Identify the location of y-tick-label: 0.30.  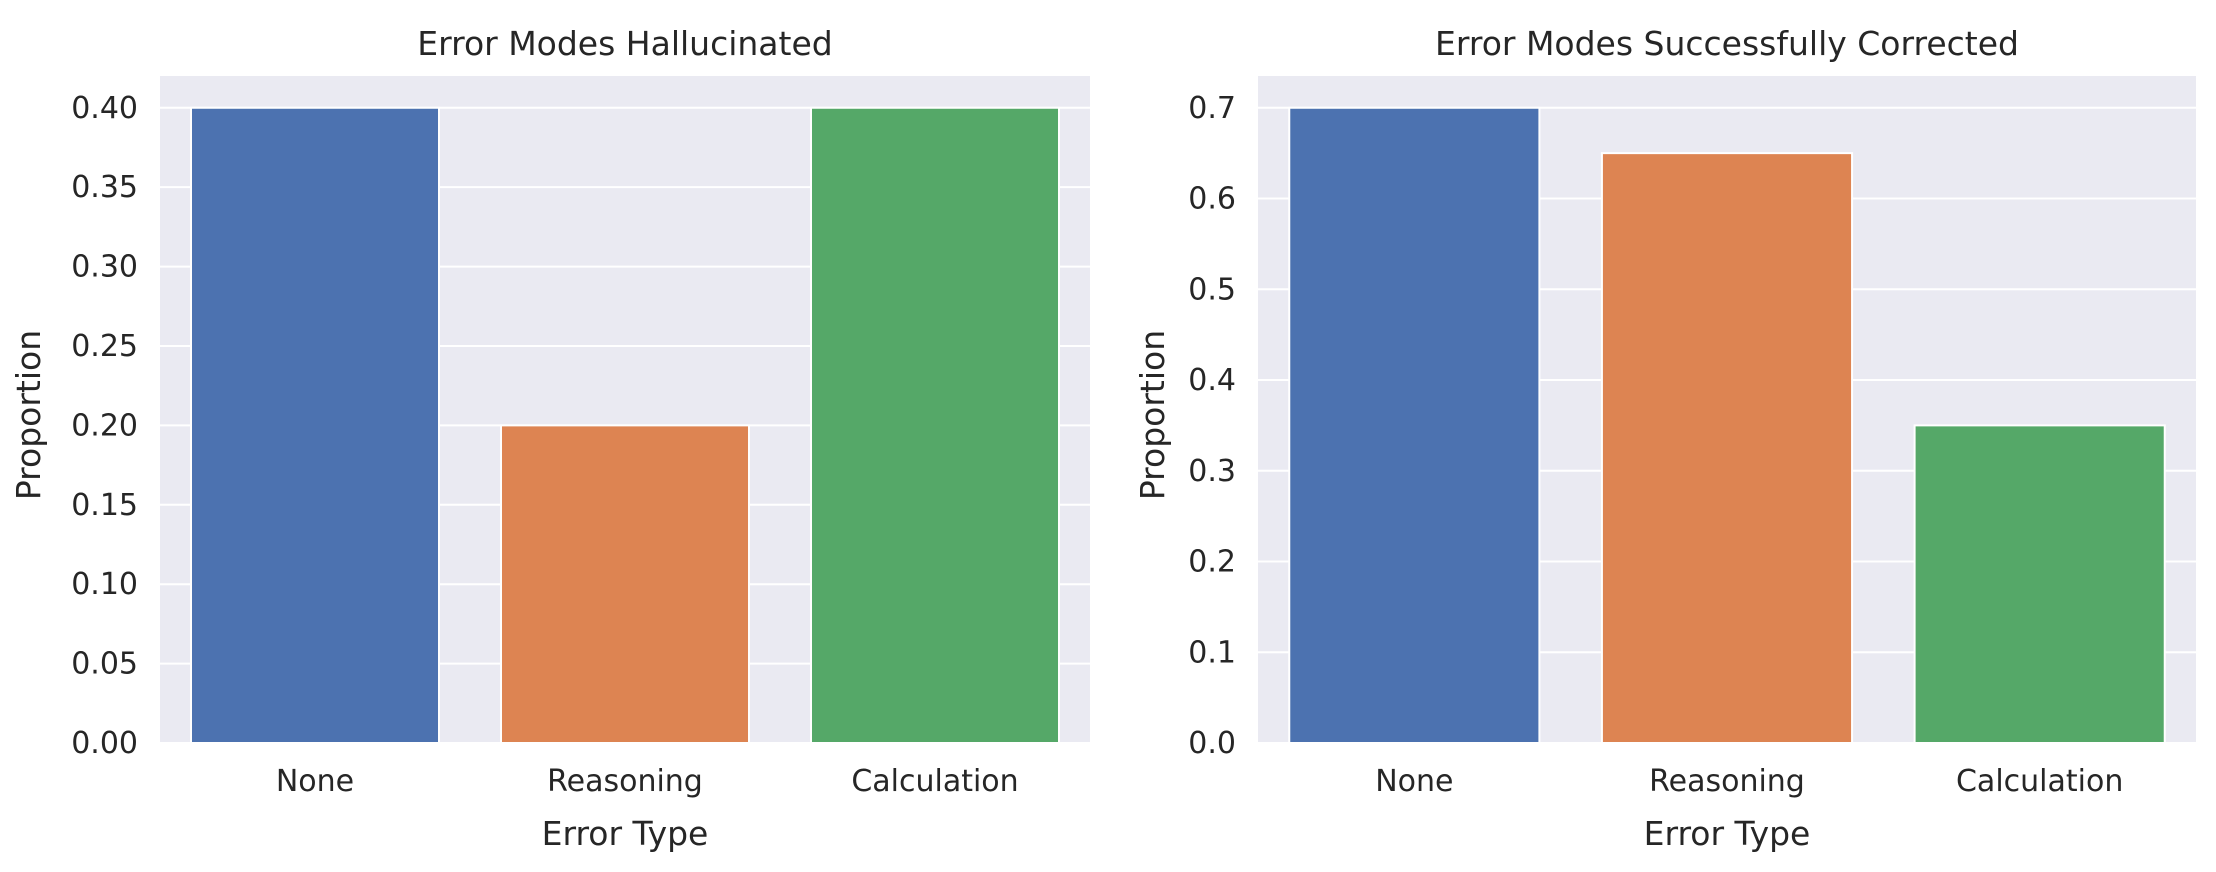
(104, 267).